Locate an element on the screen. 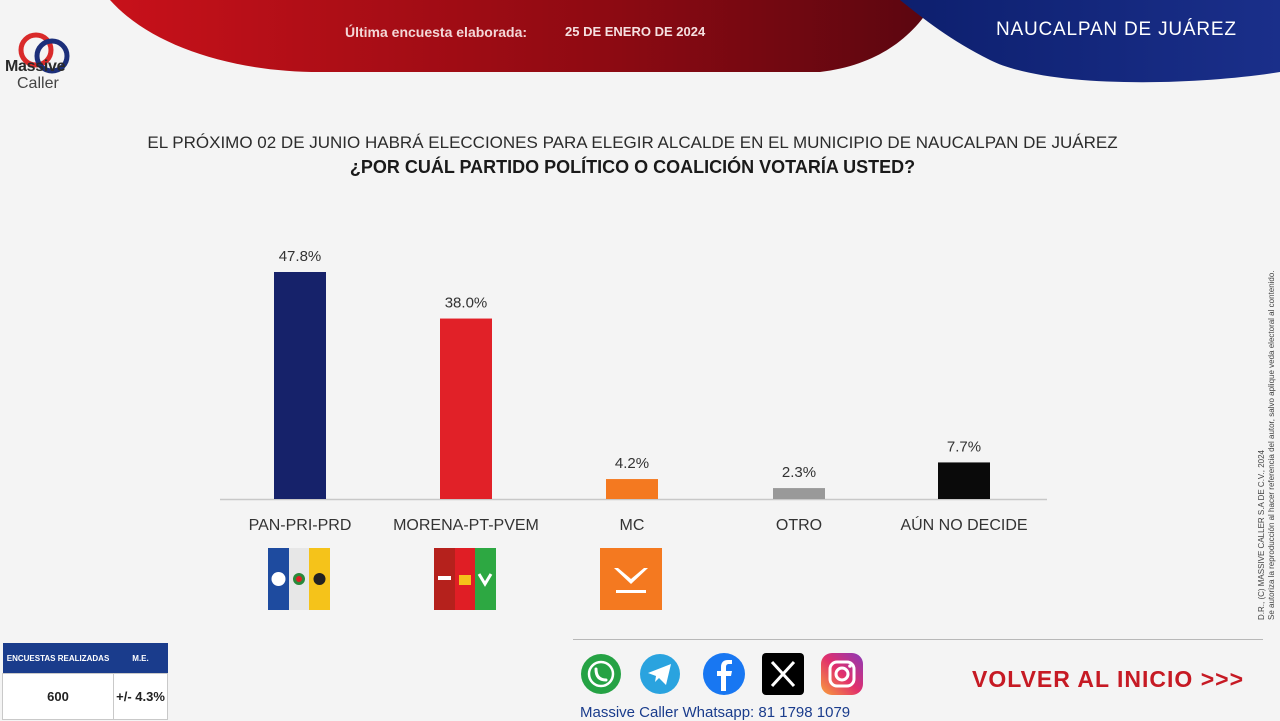 The image size is (1280, 721). facebook-icon is located at coordinates (724, 674).